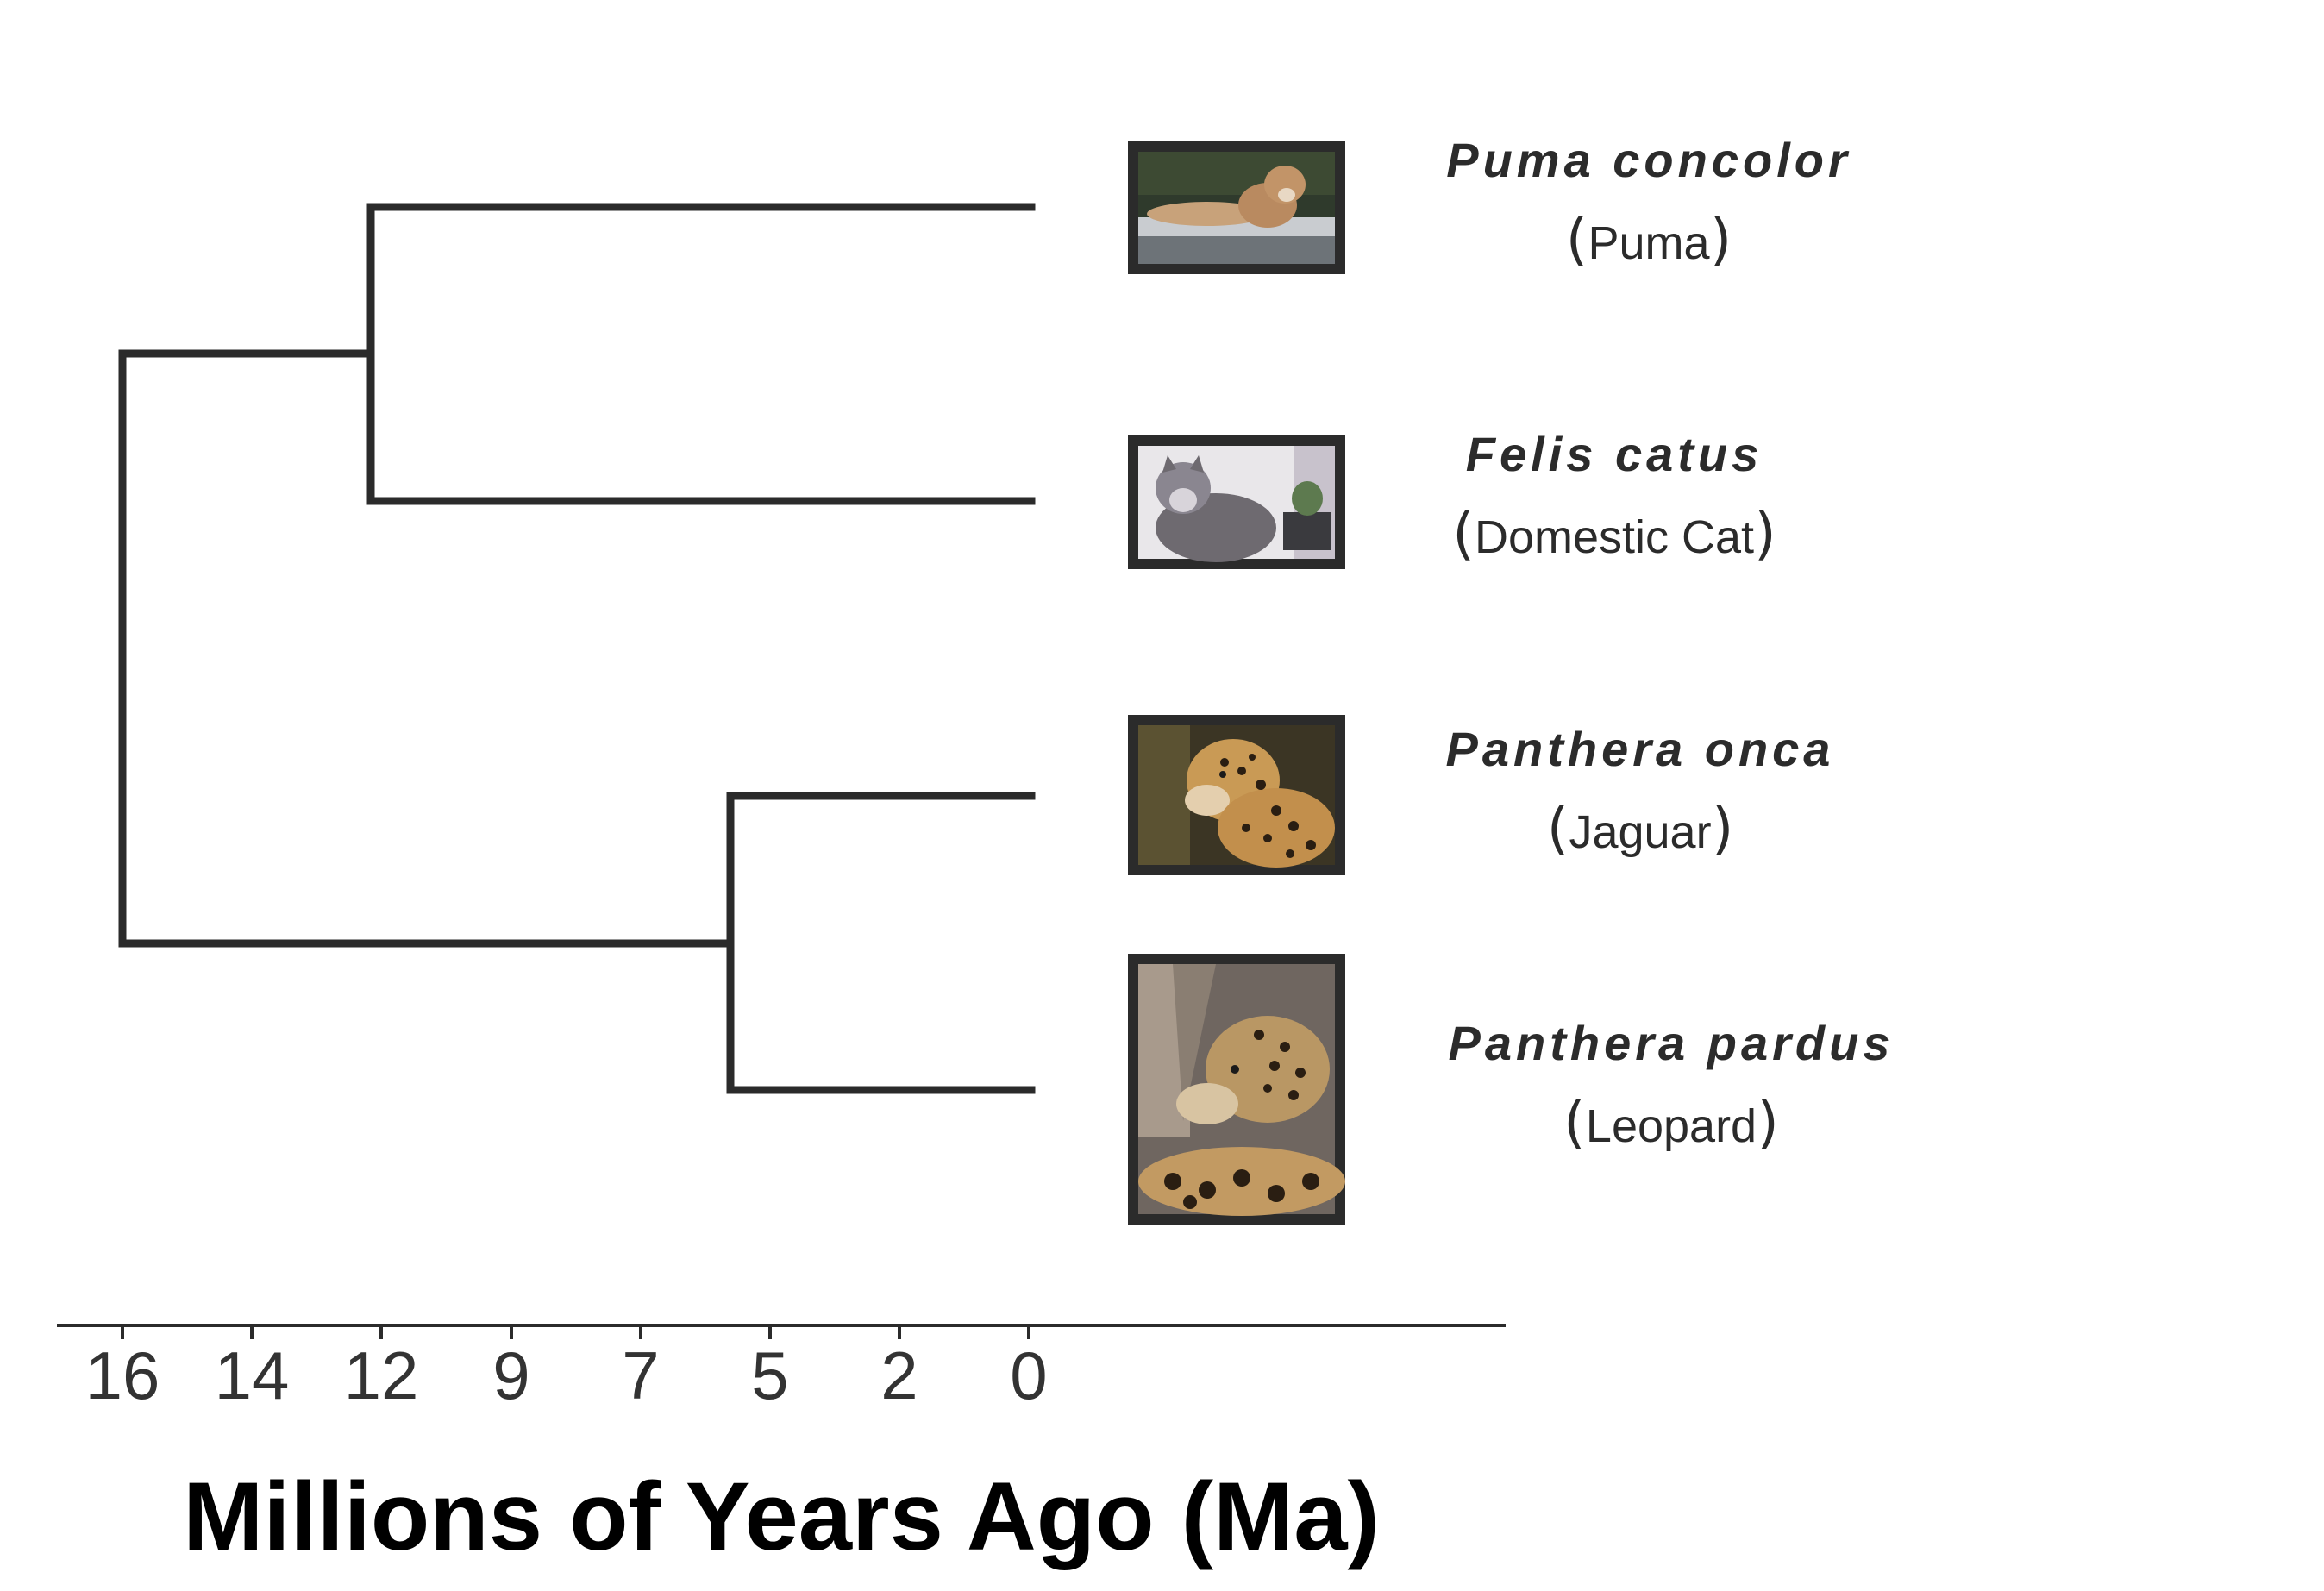  I want to click on axis-title: Millions of Years Ago (Ma), so click(781, 1517).